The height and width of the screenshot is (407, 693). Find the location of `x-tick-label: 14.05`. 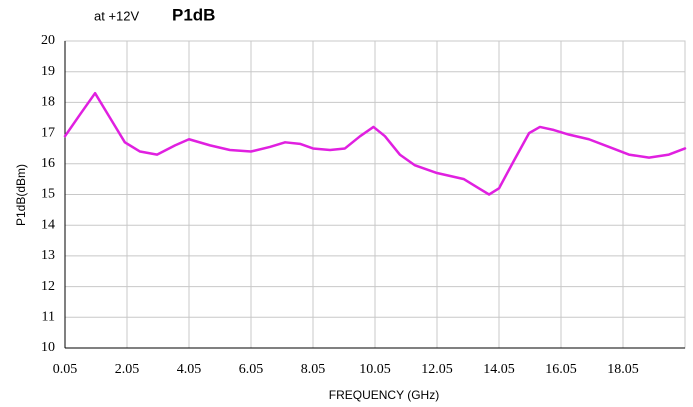

x-tick-label: 14.05 is located at coordinates (499, 369).